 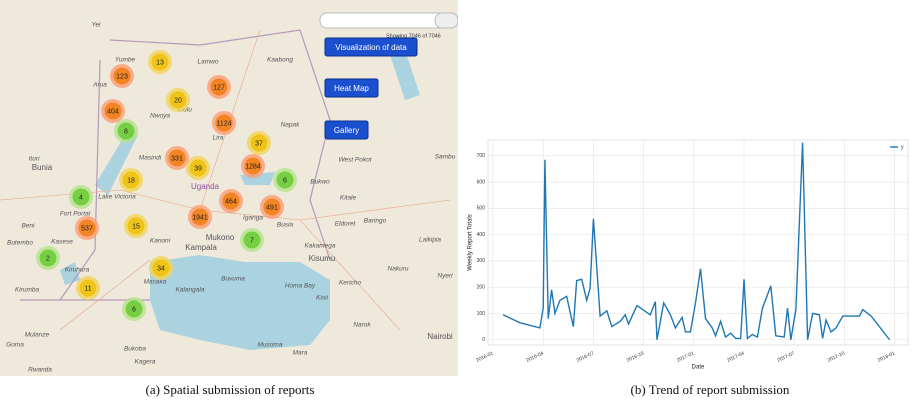 What do you see at coordinates (322, 298) in the screenshot?
I see `place-label: Kisii` at bounding box center [322, 298].